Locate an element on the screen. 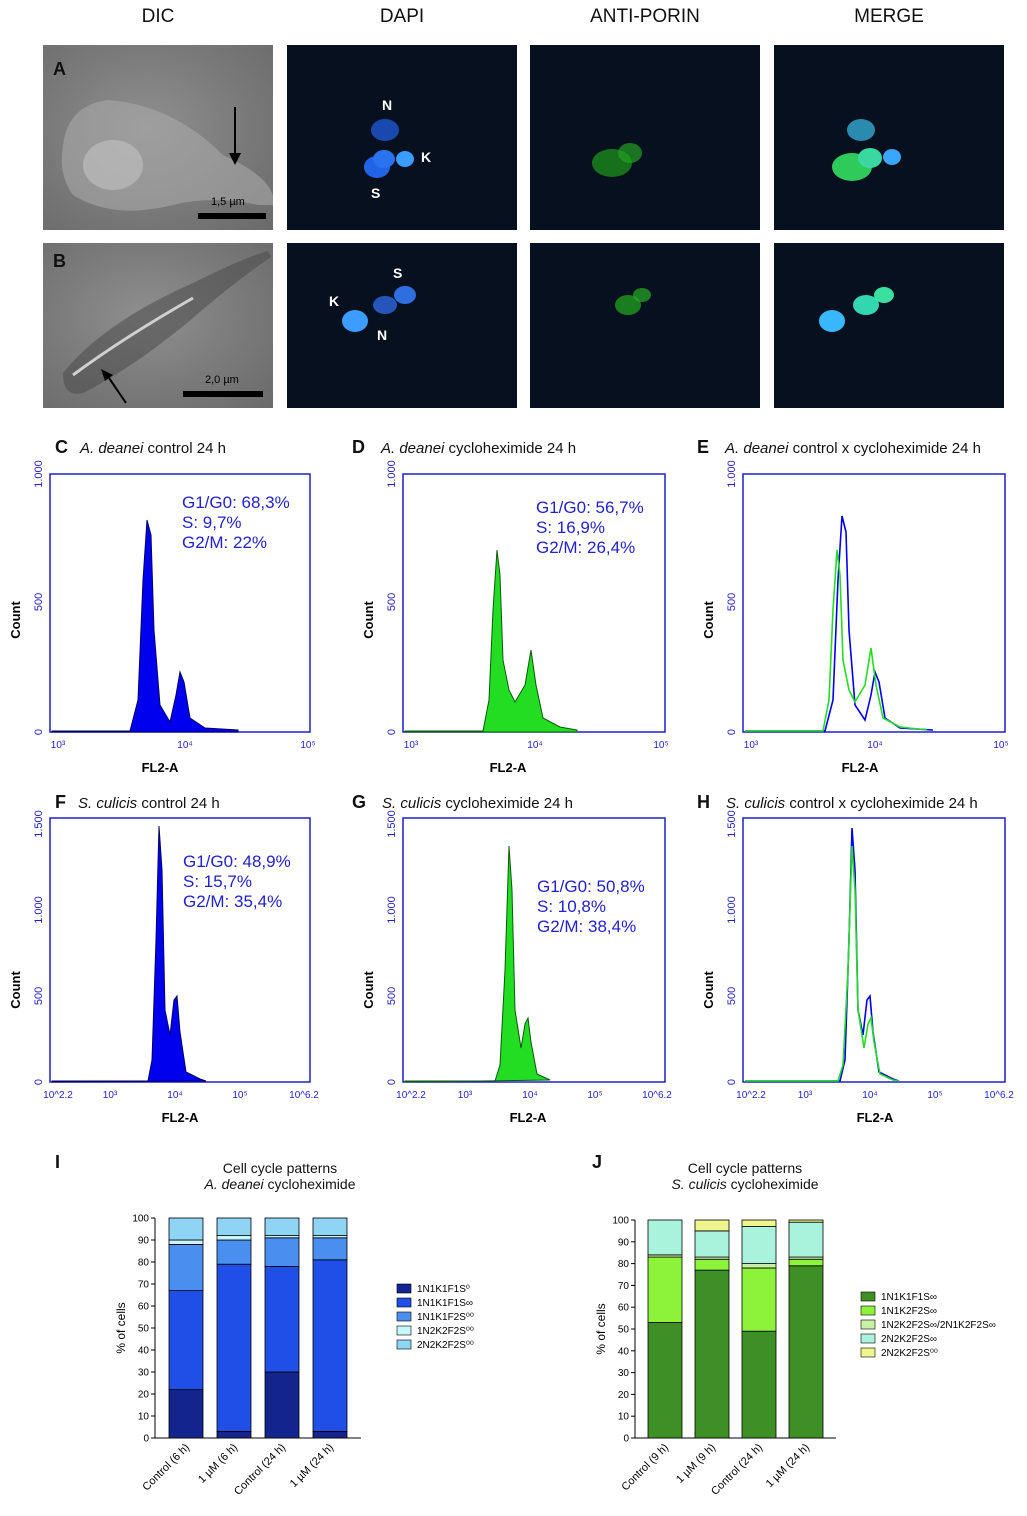  hist-c-ytick-2: 1.000 is located at coordinates (39, 474).